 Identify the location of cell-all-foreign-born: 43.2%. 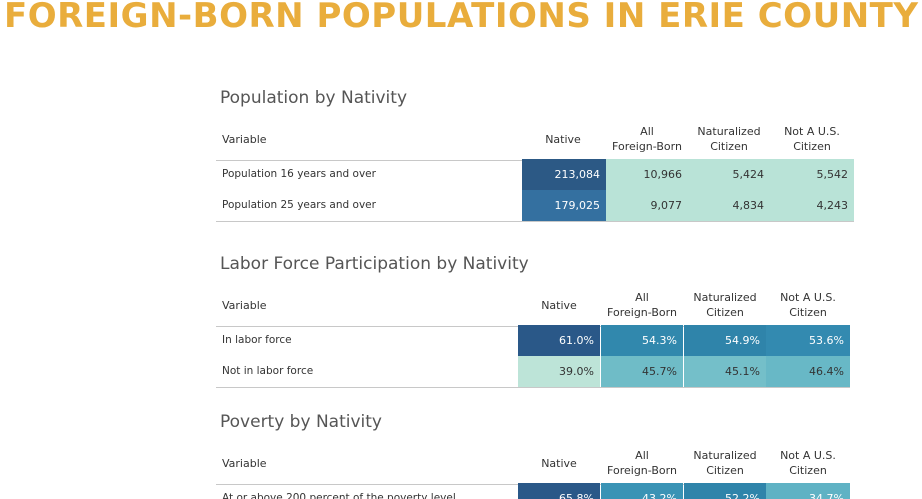
(642, 491).